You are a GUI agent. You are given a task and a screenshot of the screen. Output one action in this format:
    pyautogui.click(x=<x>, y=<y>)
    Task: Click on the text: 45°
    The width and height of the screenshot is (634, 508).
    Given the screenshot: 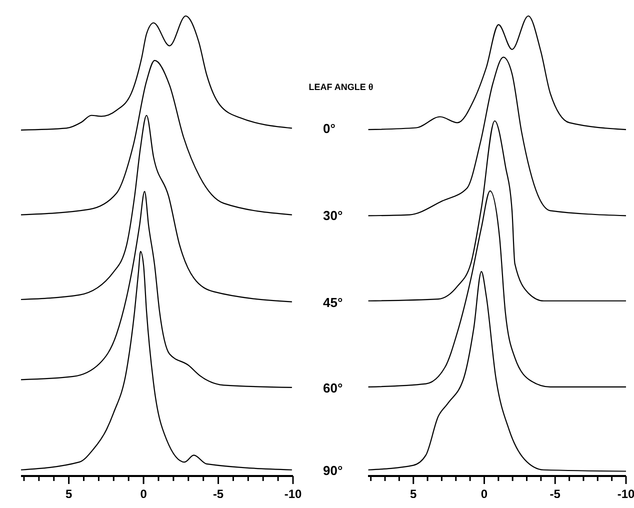 What is the action you would take?
    pyautogui.click(x=333, y=302)
    